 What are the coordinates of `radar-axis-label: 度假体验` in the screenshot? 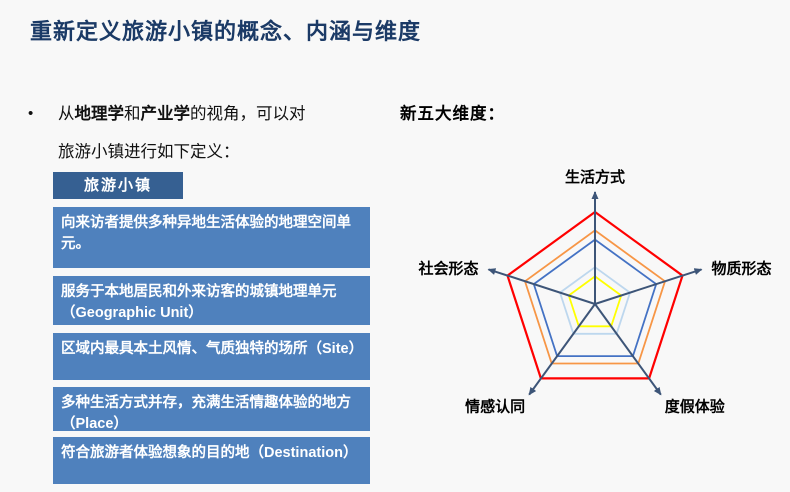 It's located at (695, 407).